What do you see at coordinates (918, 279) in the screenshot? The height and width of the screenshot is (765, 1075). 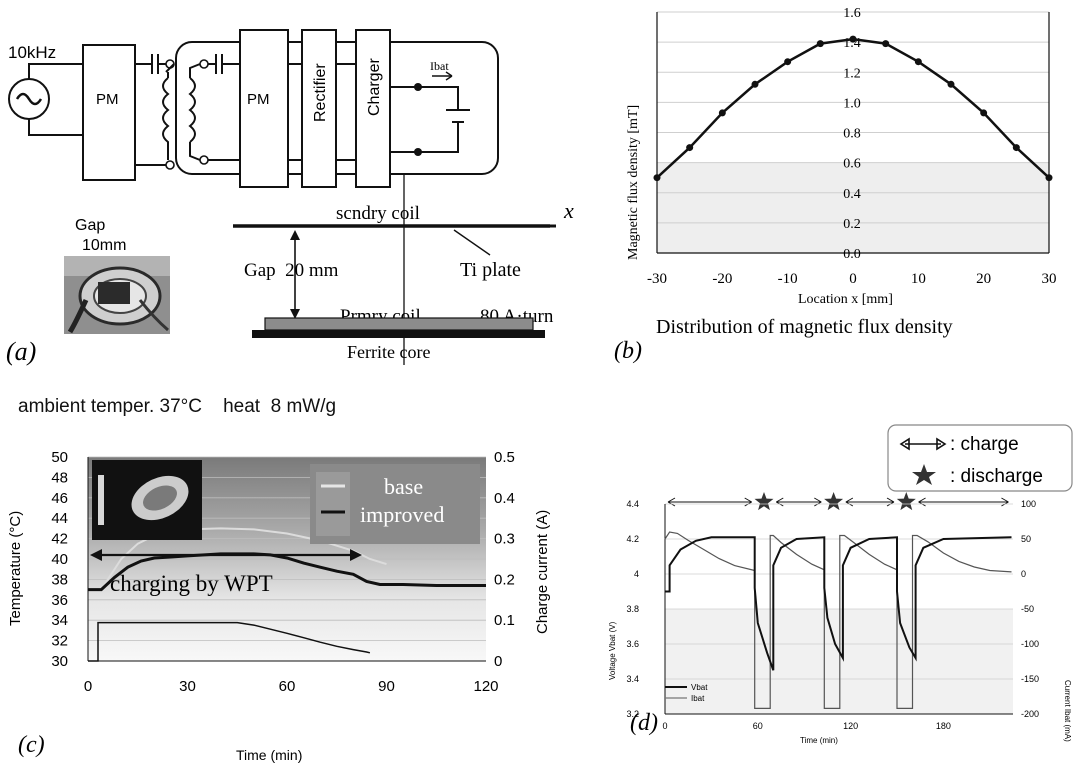 I see `x-tick-label: 10` at bounding box center [918, 279].